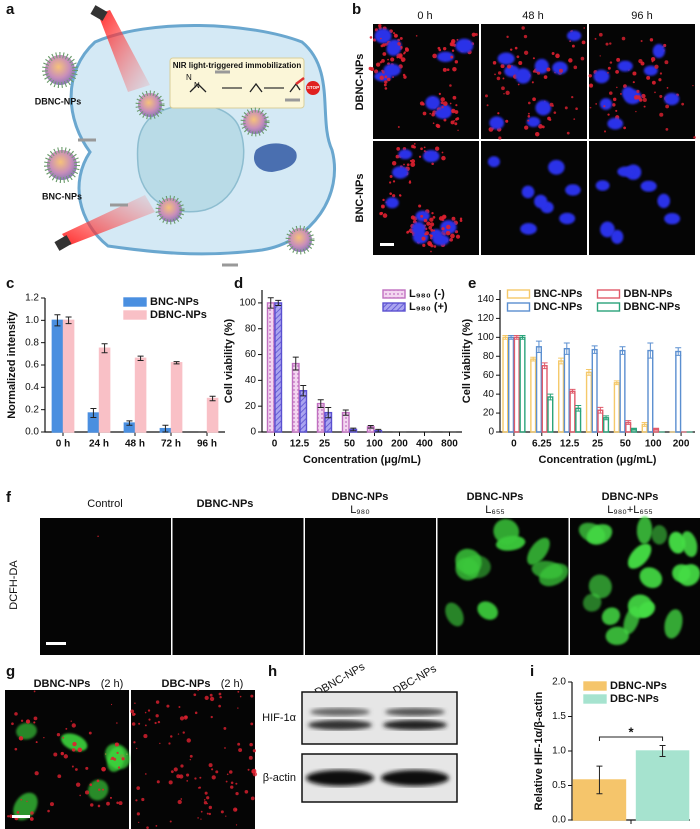 The image size is (700, 829). What do you see at coordinates (570, 444) in the screenshot?
I see `x-tick-label: 12.5` at bounding box center [570, 444].